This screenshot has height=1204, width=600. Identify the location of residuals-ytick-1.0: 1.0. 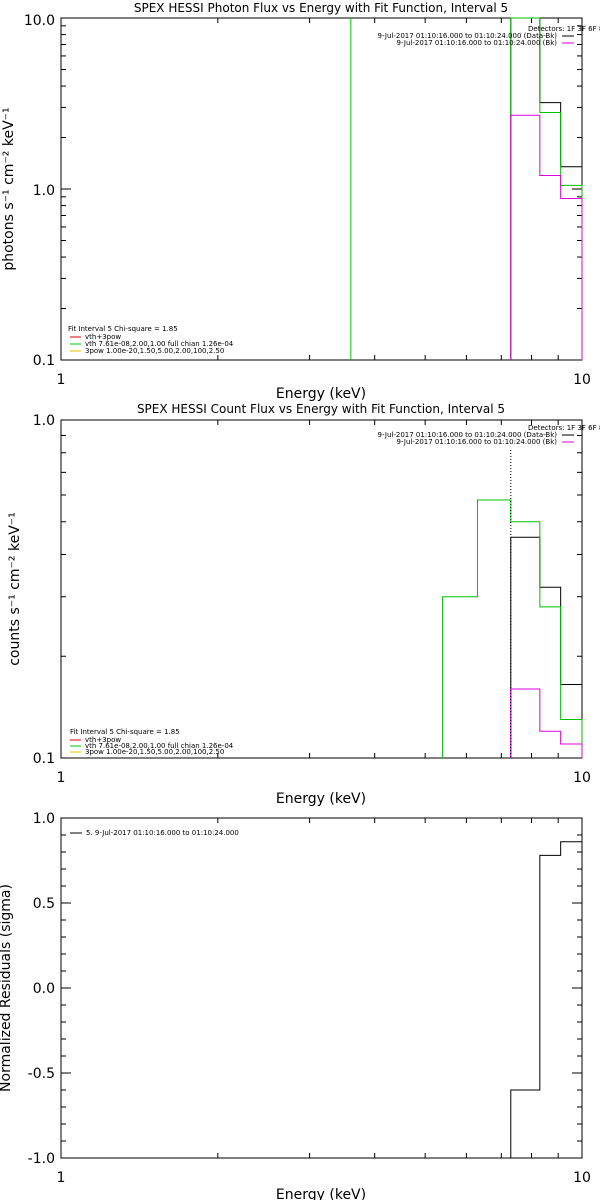
(44, 819).